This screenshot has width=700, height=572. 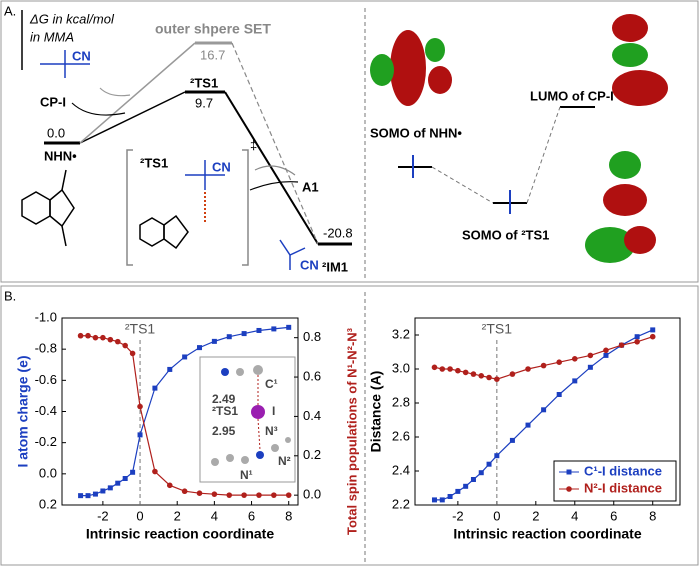 What do you see at coordinates (623, 470) in the screenshot?
I see `legend-label: C¹-I distance` at bounding box center [623, 470].